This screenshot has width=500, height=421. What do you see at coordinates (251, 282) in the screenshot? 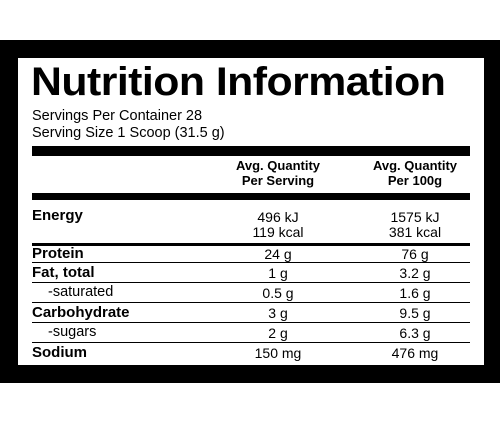
I see `rule-after-fat` at bounding box center [251, 282].